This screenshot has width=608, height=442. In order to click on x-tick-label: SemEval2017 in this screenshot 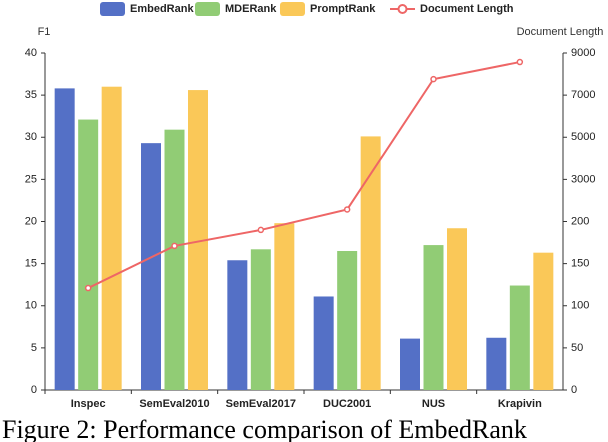, I will do `click(261, 404)`.